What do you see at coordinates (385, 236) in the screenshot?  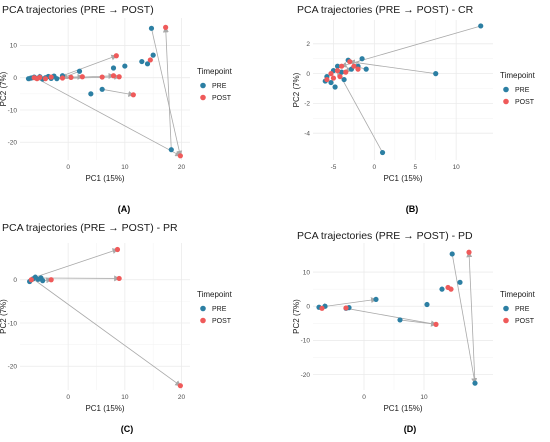 I see `panel-title: PCA trajectories (PRE → POST) - PD` at bounding box center [385, 236].